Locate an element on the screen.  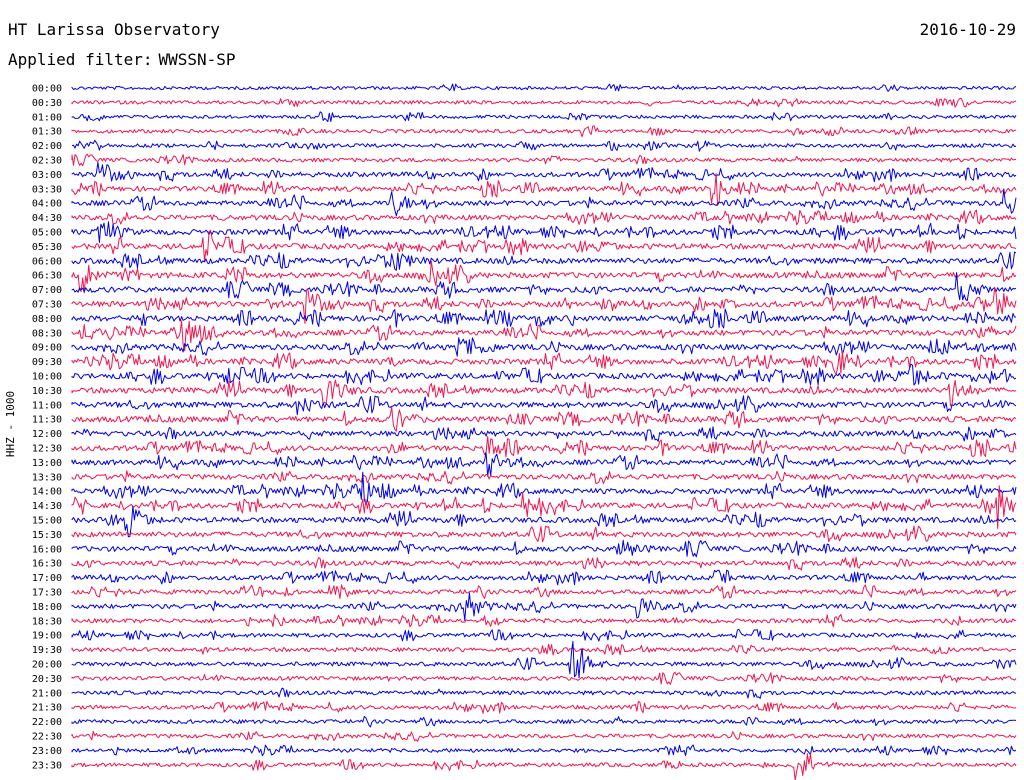
time-label: 05:30 is located at coordinates (47, 247).